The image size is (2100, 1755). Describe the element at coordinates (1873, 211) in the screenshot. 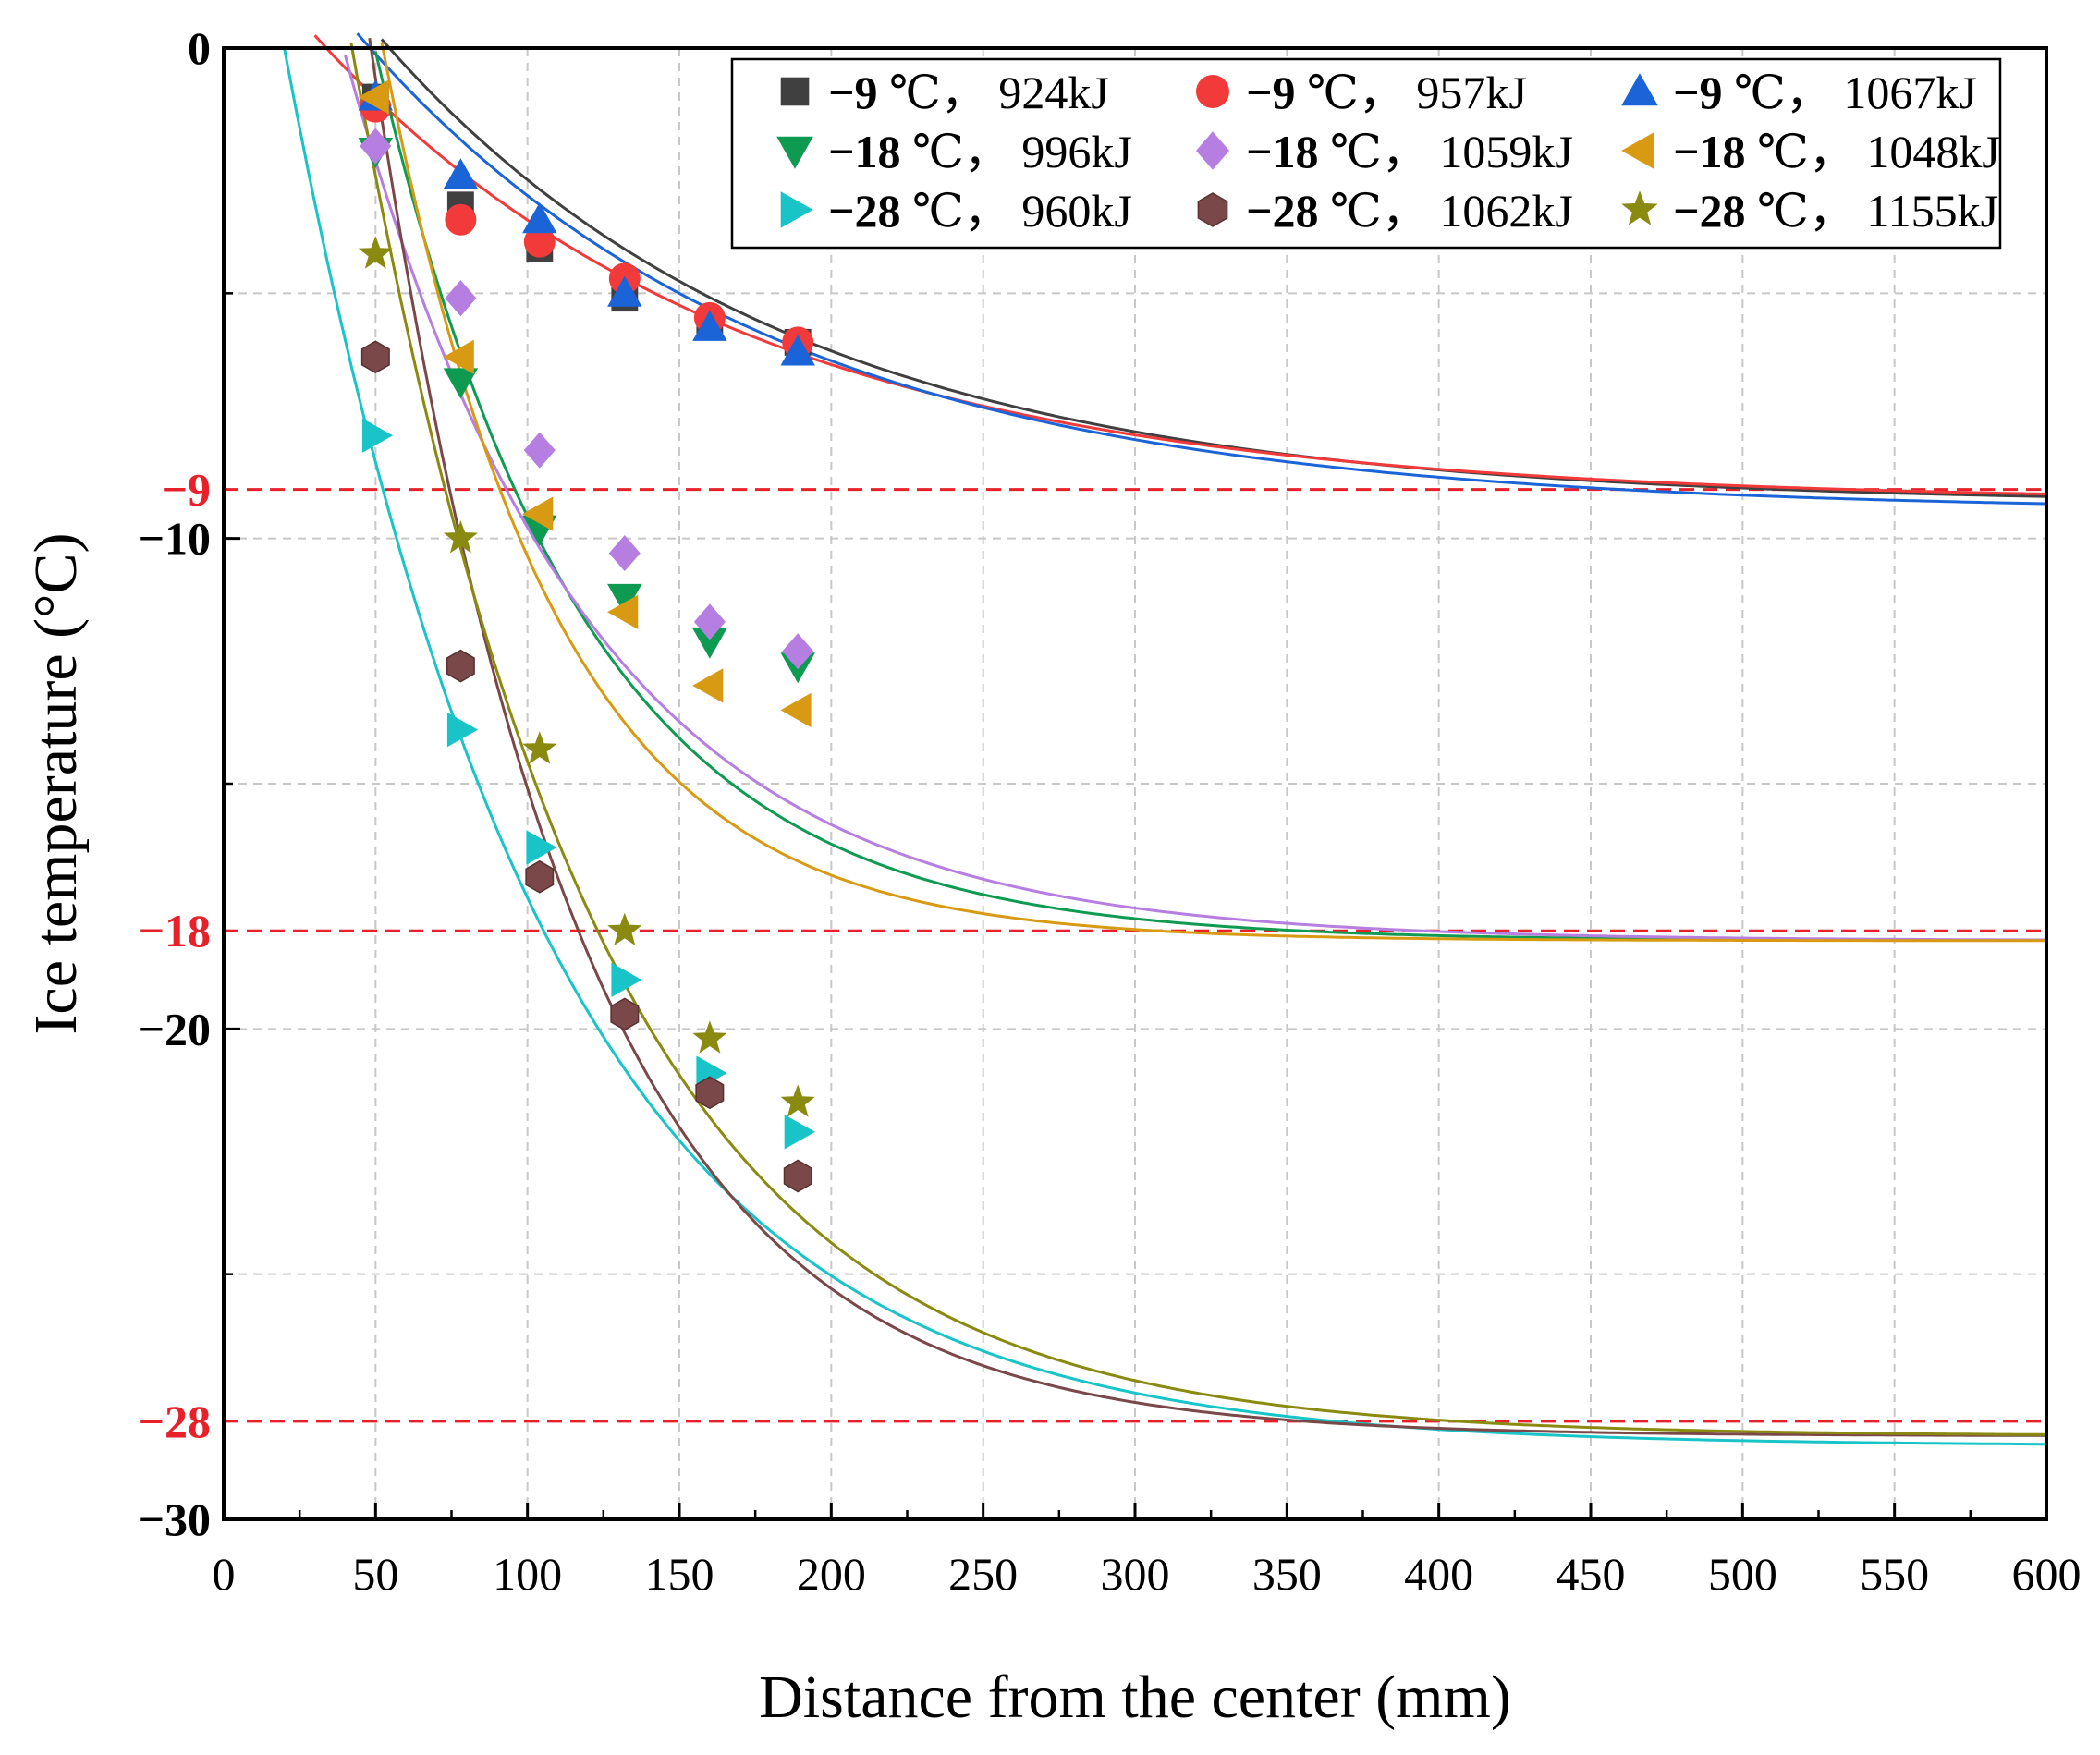

I see `legend-unit-energy: ℃， 1155kJ` at that location.